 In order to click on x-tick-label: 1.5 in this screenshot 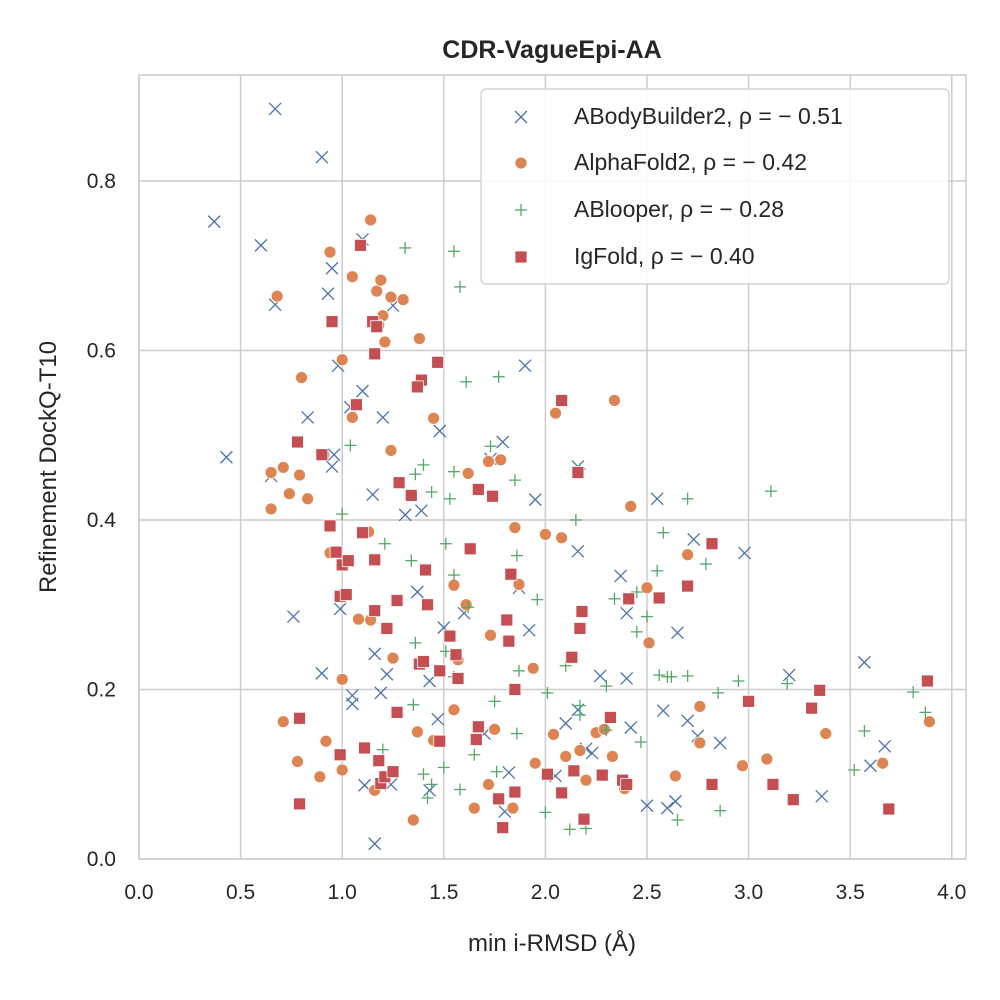, I will do `click(443, 892)`.